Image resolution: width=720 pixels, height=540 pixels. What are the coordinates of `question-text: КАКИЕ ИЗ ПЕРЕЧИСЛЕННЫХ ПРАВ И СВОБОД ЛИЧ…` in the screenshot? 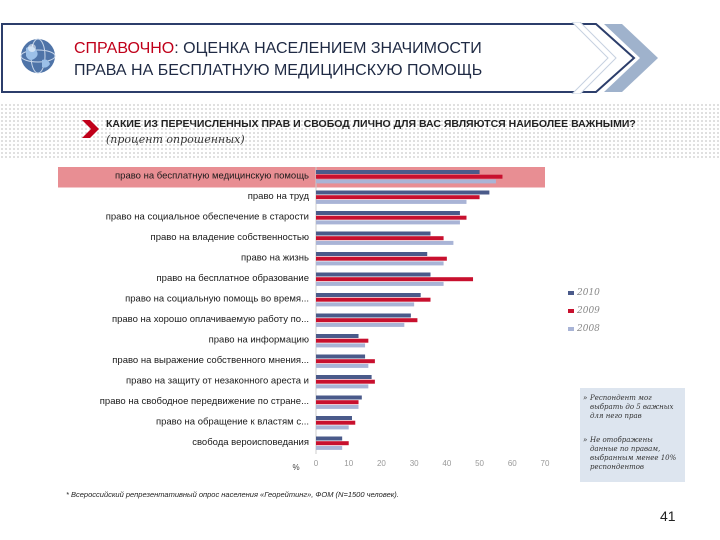 It's located at (371, 124).